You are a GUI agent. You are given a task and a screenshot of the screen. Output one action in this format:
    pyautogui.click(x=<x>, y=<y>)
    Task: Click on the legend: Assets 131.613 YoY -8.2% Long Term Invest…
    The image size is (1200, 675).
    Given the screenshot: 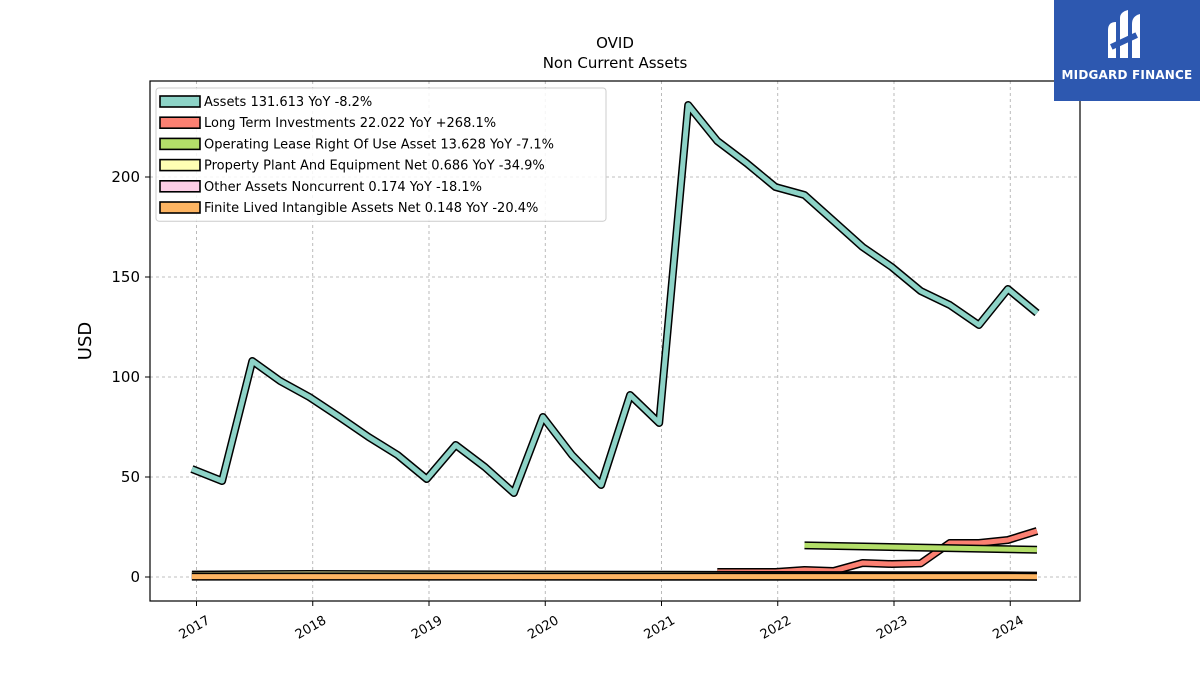 What is the action you would take?
    pyautogui.click(x=381, y=154)
    